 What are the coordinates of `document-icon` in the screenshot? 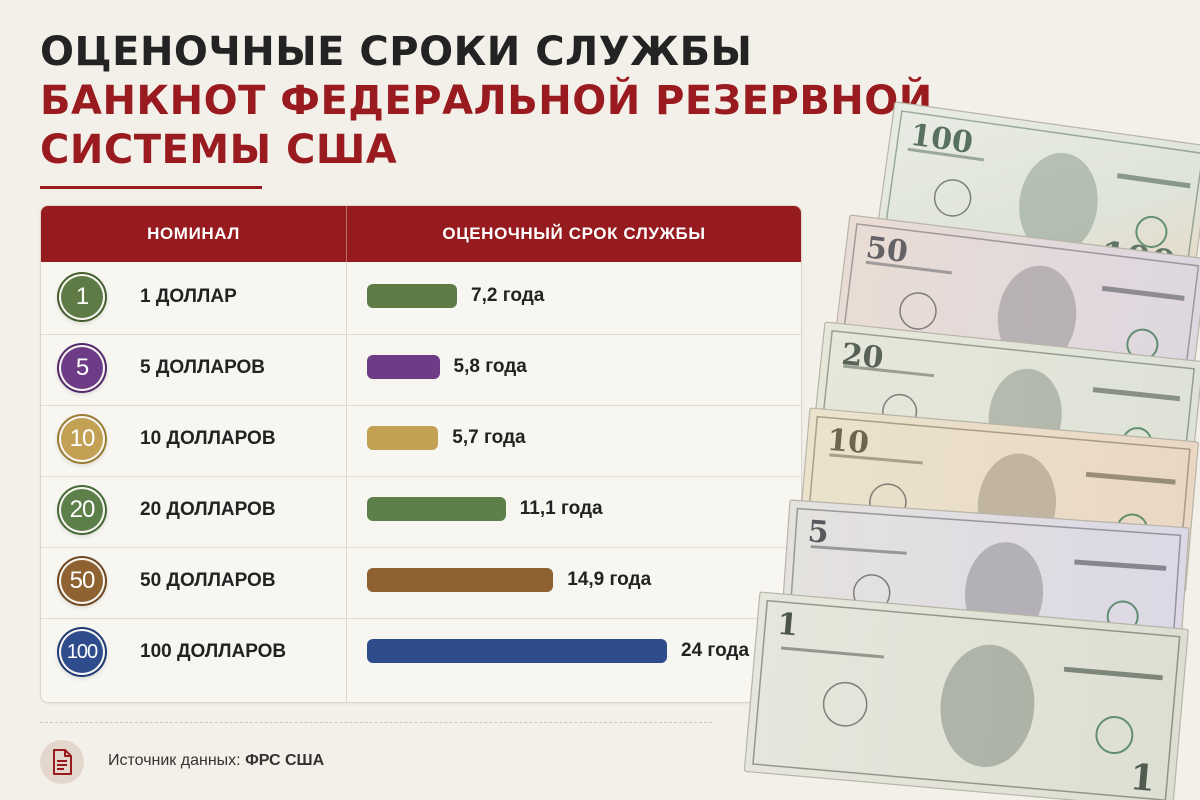 It's located at (62, 762).